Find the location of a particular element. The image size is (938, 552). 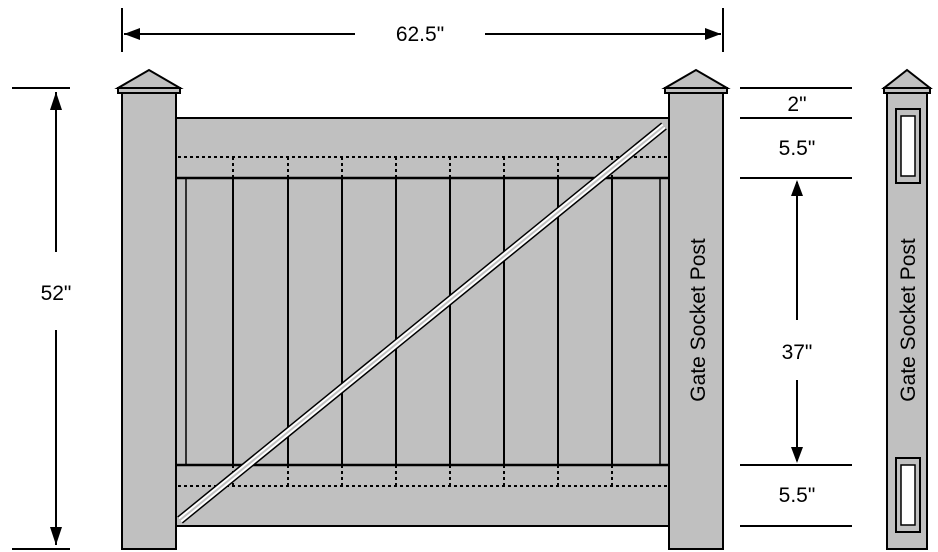

bottom-rail-label: 5.5" is located at coordinates (797, 495).